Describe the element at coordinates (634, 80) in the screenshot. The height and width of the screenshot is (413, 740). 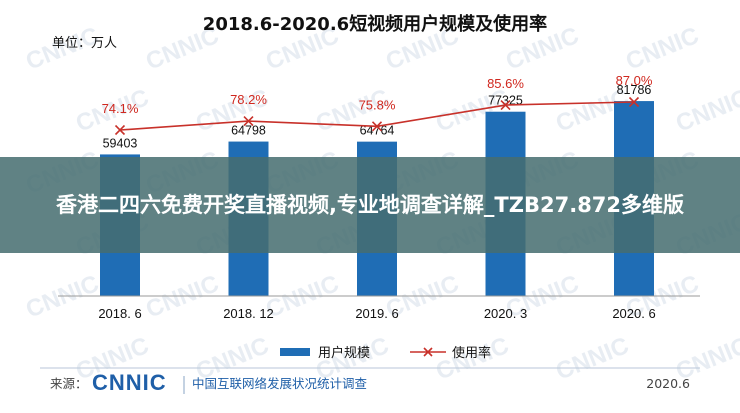
I see `rate-value-label: 87.0%` at that location.